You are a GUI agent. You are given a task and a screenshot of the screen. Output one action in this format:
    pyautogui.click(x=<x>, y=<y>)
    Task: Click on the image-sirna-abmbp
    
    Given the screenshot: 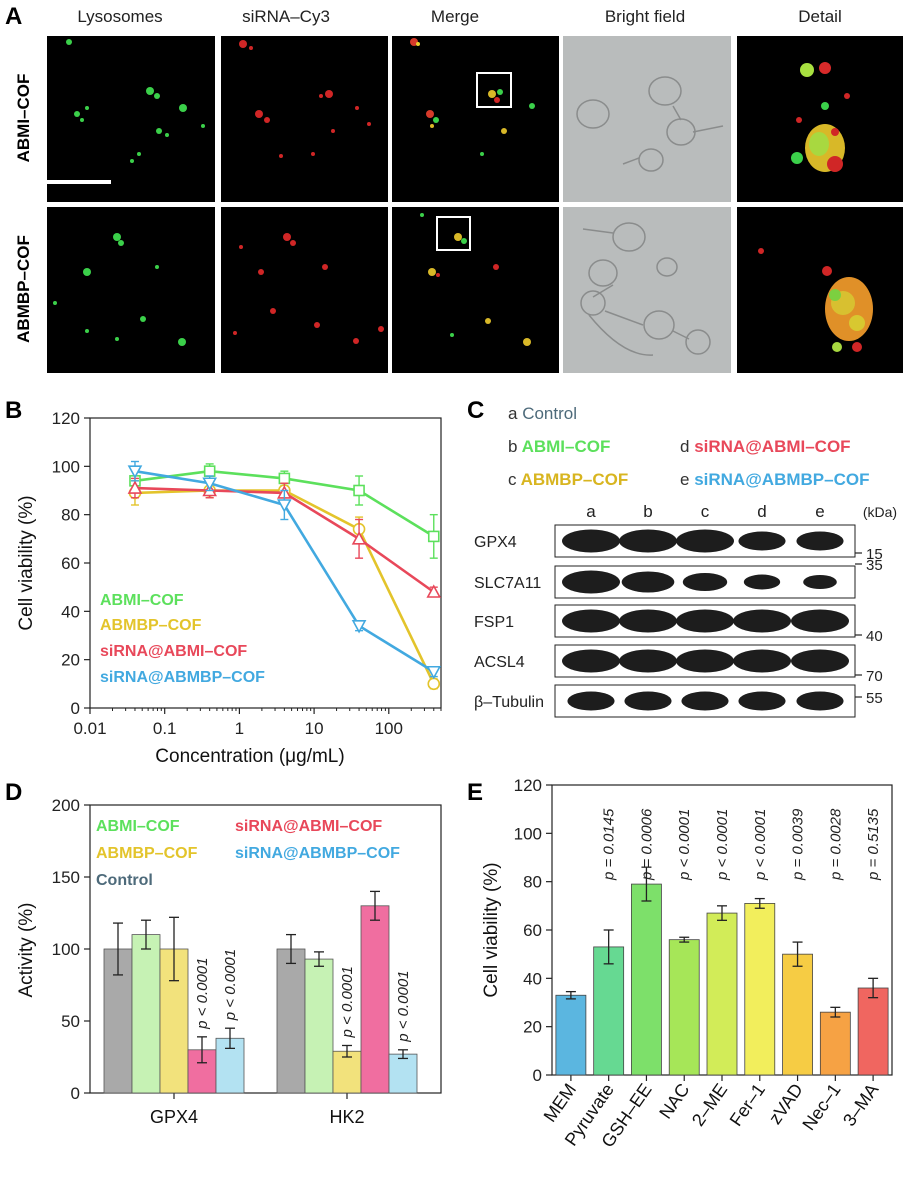 What is the action you would take?
    pyautogui.click(x=304, y=290)
    